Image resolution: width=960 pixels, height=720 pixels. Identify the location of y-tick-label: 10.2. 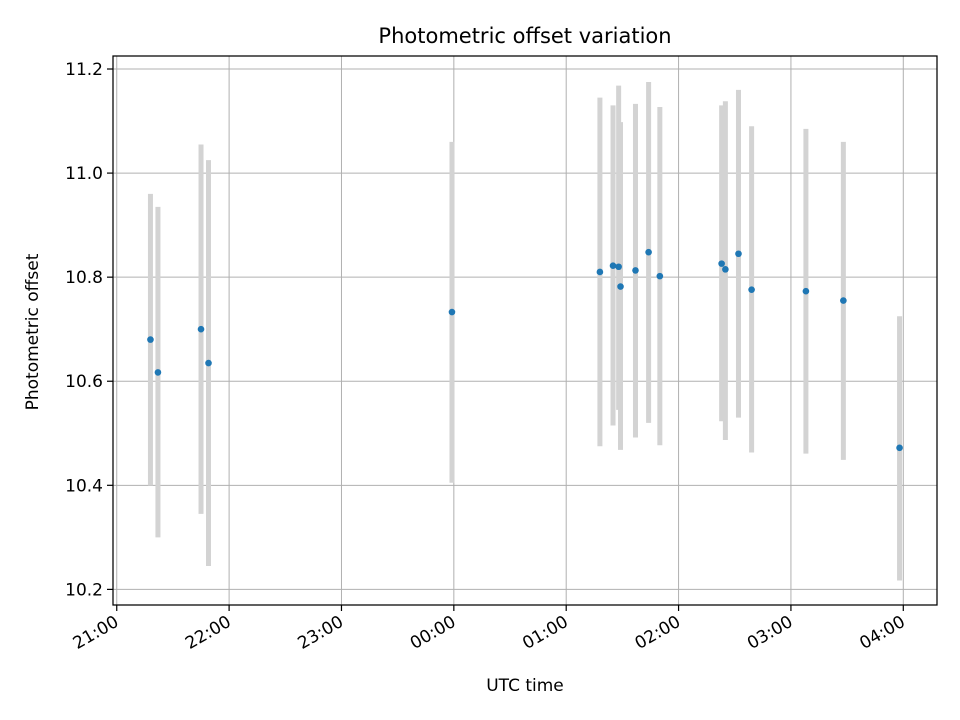
(84, 590).